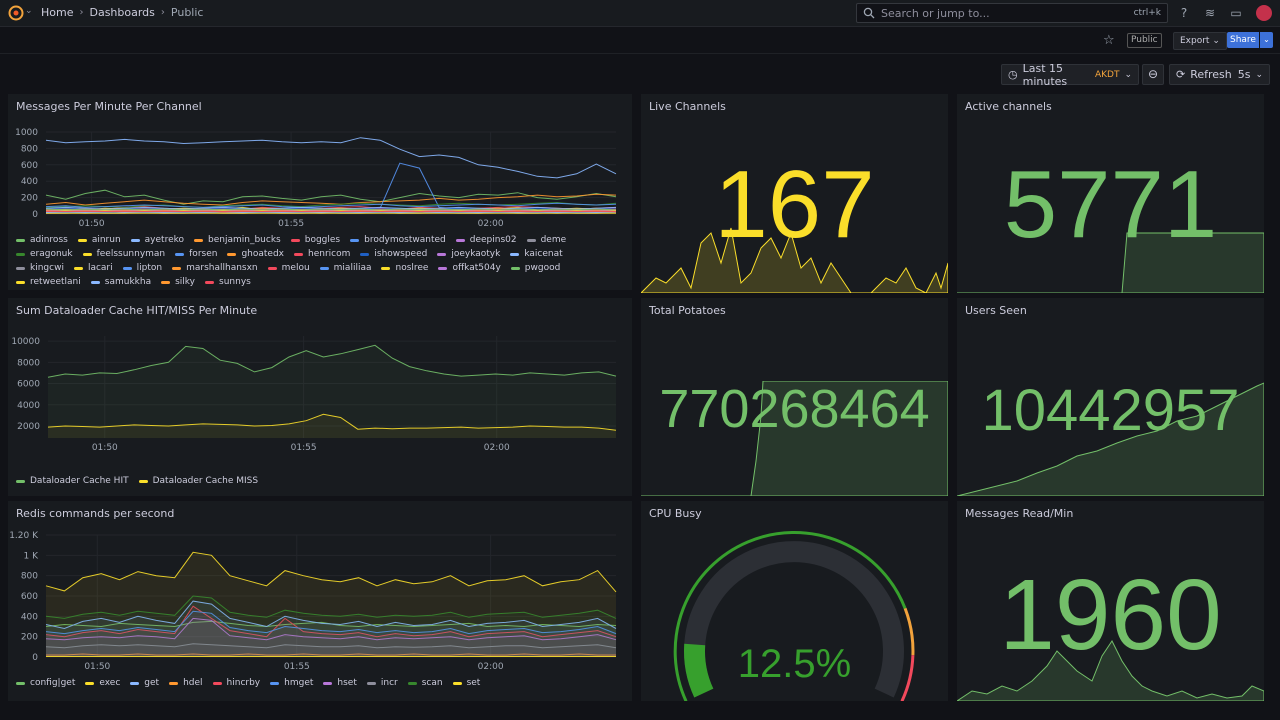 The image size is (1280, 720). I want to click on help-icon: ?, so click(1184, 13).